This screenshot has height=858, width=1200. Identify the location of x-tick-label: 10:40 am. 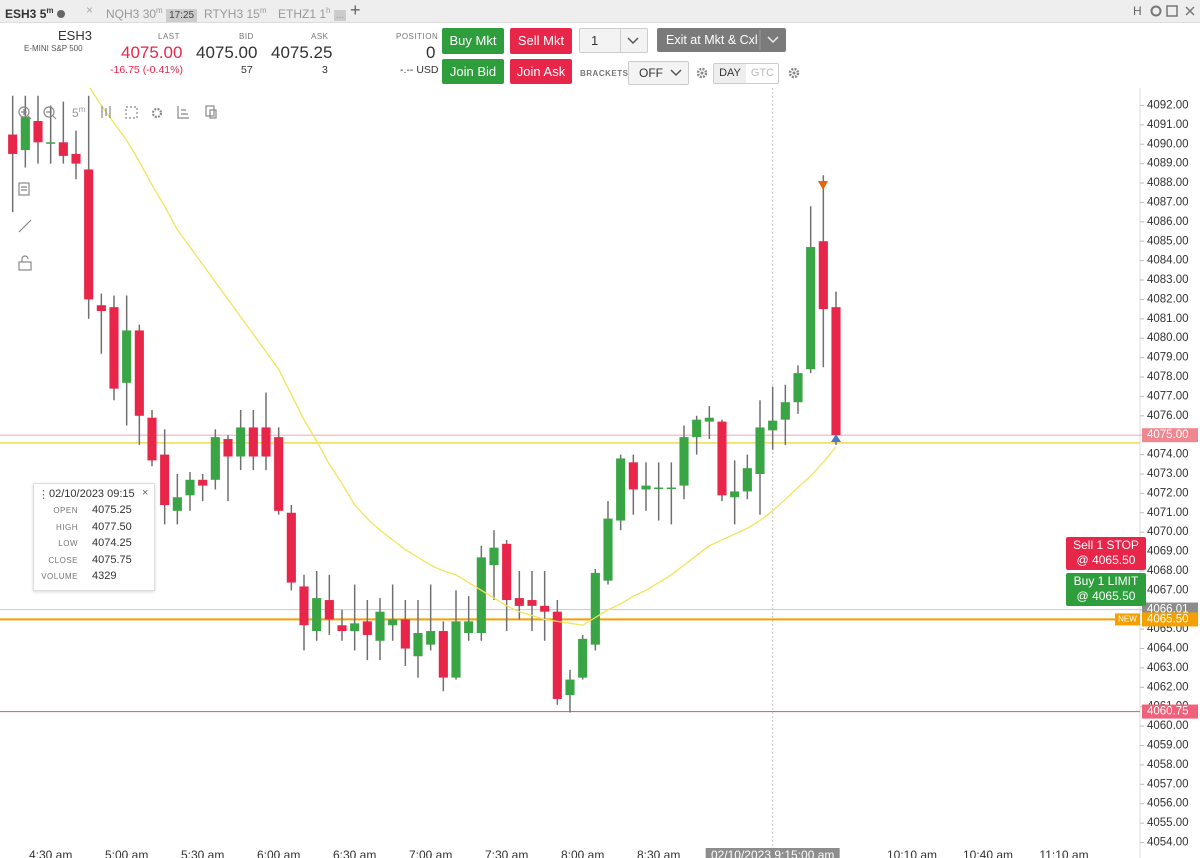
(988, 853).